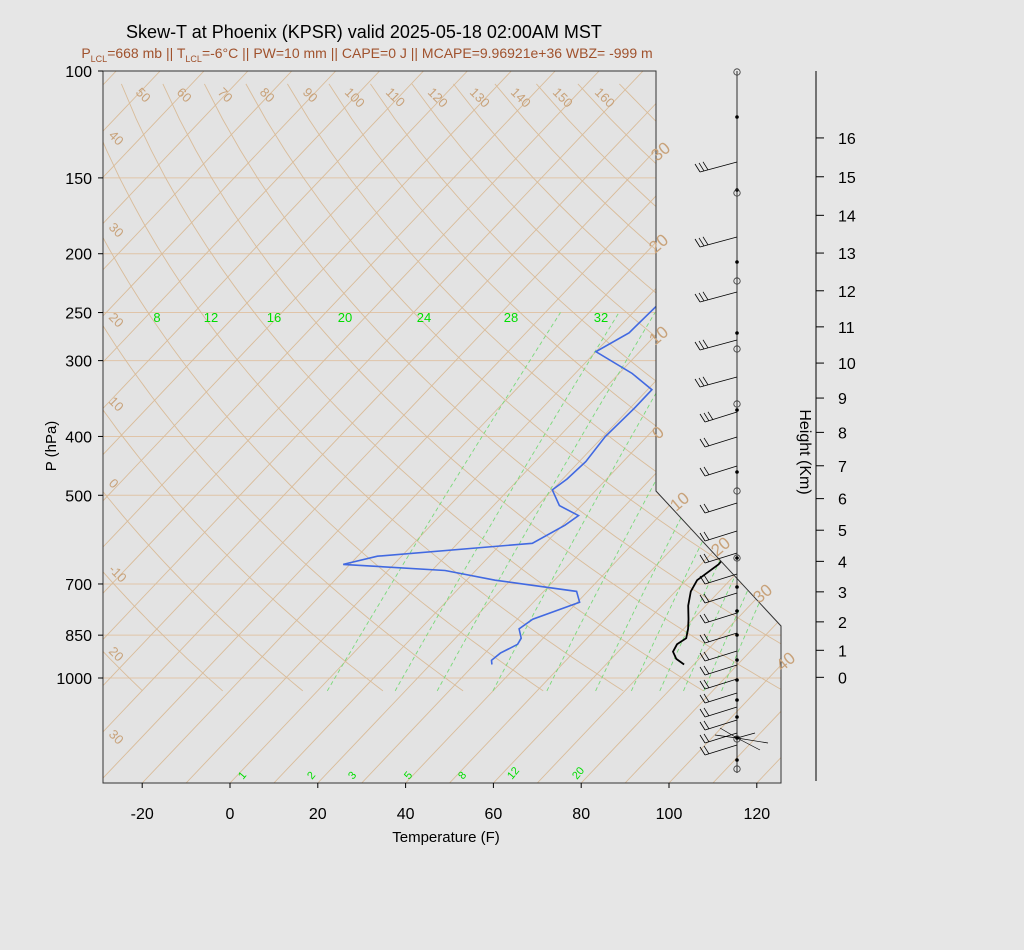 Image resolution: width=1024 pixels, height=950 pixels. What do you see at coordinates (78, 437) in the screenshot?
I see `pressure-tick-label: 400` at bounding box center [78, 437].